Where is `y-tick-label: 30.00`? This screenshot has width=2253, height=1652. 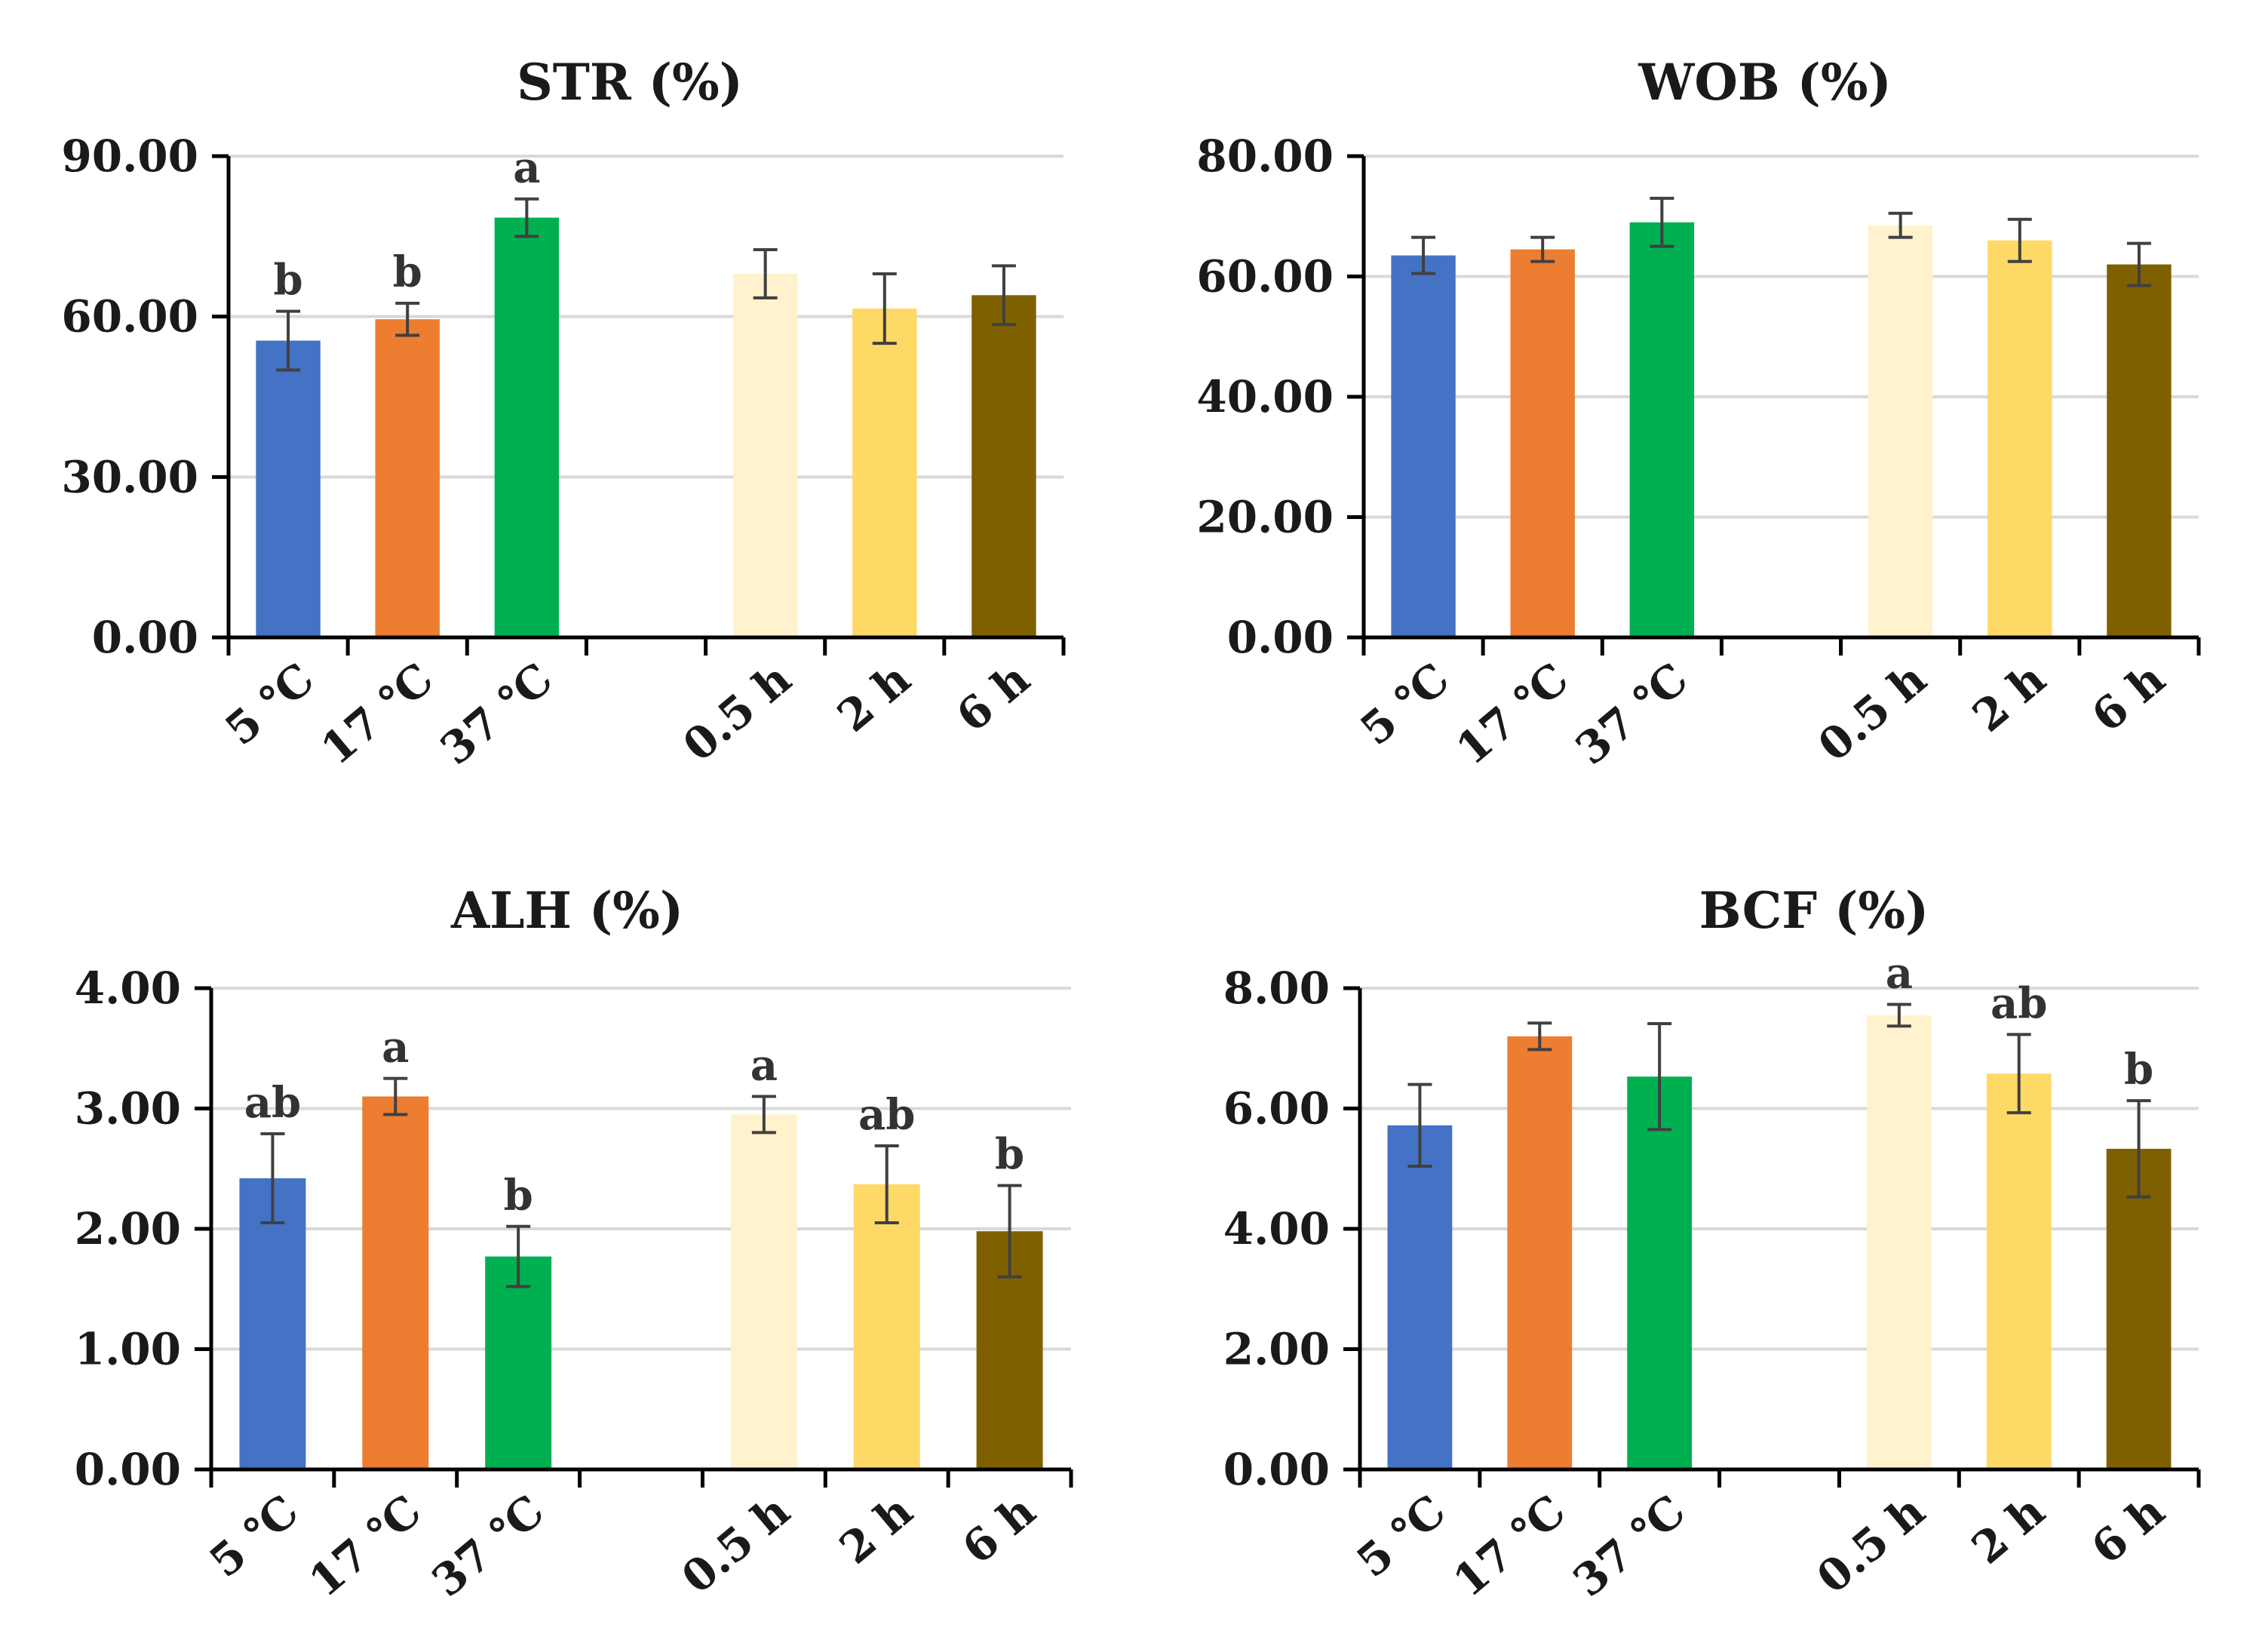 y-tick-label: 30.00 is located at coordinates (129, 476).